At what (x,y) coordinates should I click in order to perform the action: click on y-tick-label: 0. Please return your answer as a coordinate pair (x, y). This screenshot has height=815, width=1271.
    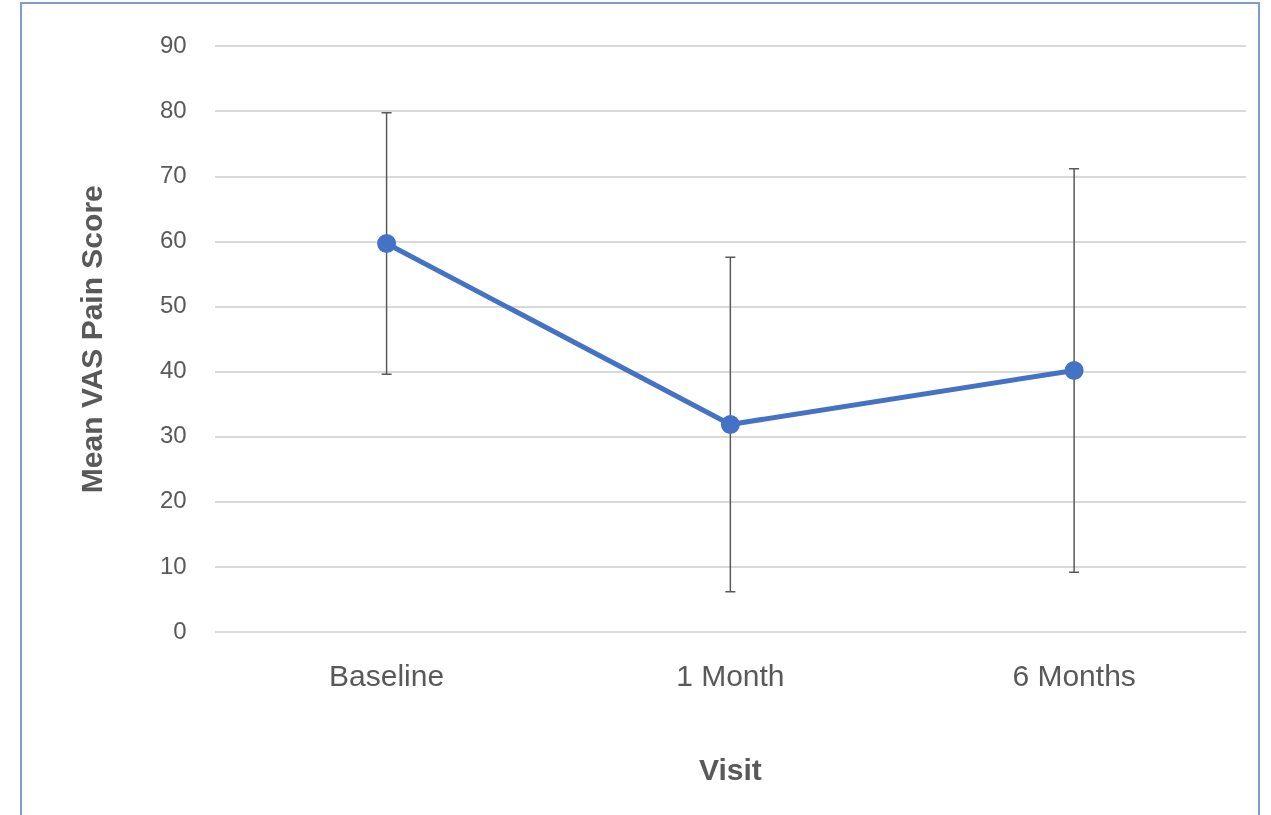
    Looking at the image, I should click on (180, 630).